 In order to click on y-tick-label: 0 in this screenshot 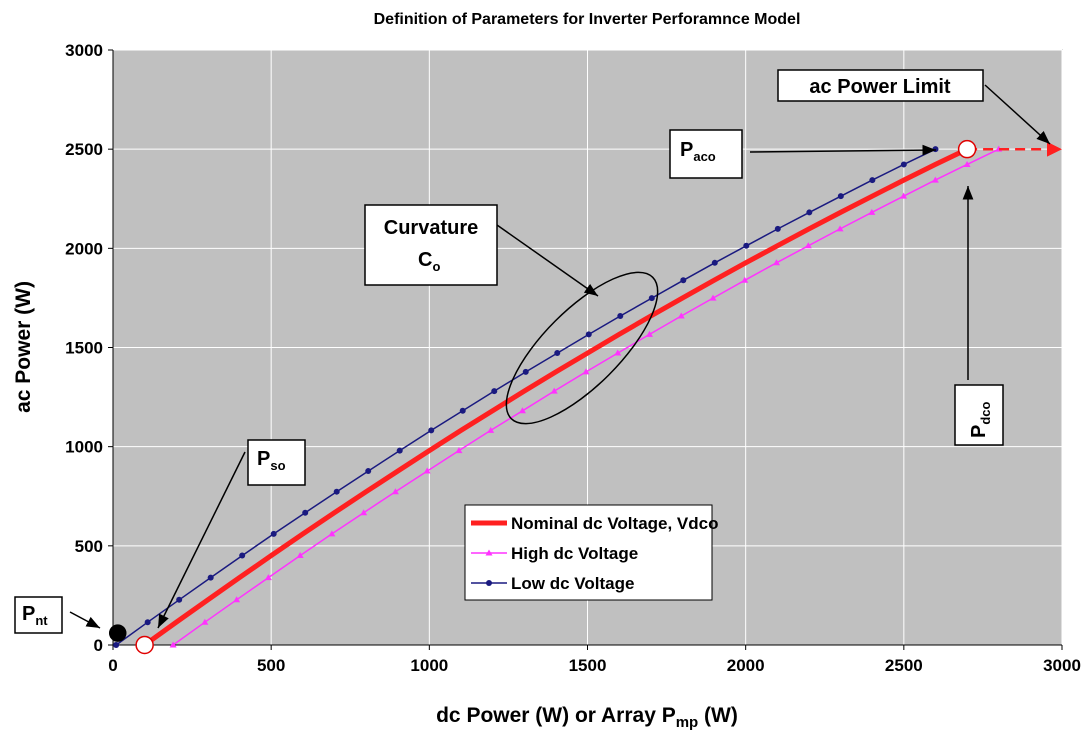, I will do `click(98, 645)`.